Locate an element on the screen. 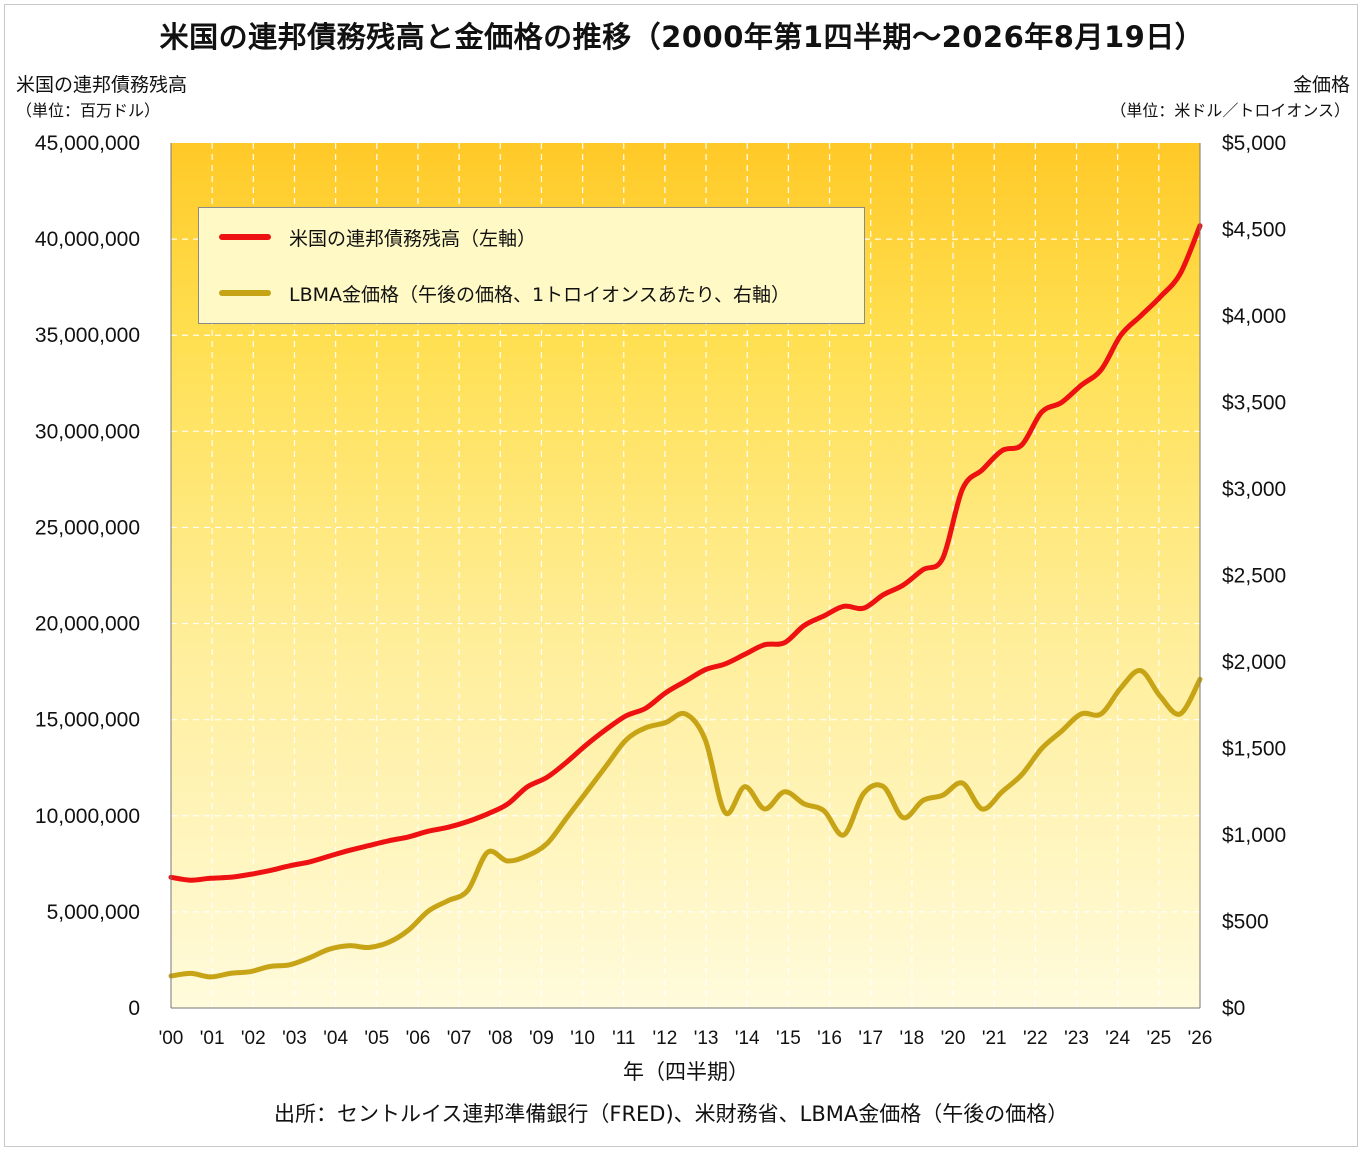 This screenshot has height=1153, width=1364. y-right-tick-label: $4,500 is located at coordinates (1254, 230).